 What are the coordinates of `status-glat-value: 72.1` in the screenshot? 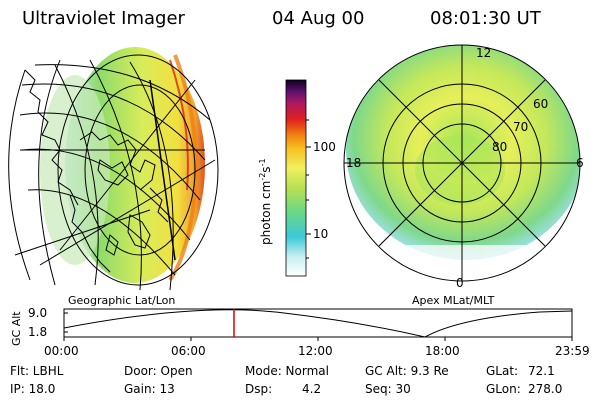 It's located at (541, 371).